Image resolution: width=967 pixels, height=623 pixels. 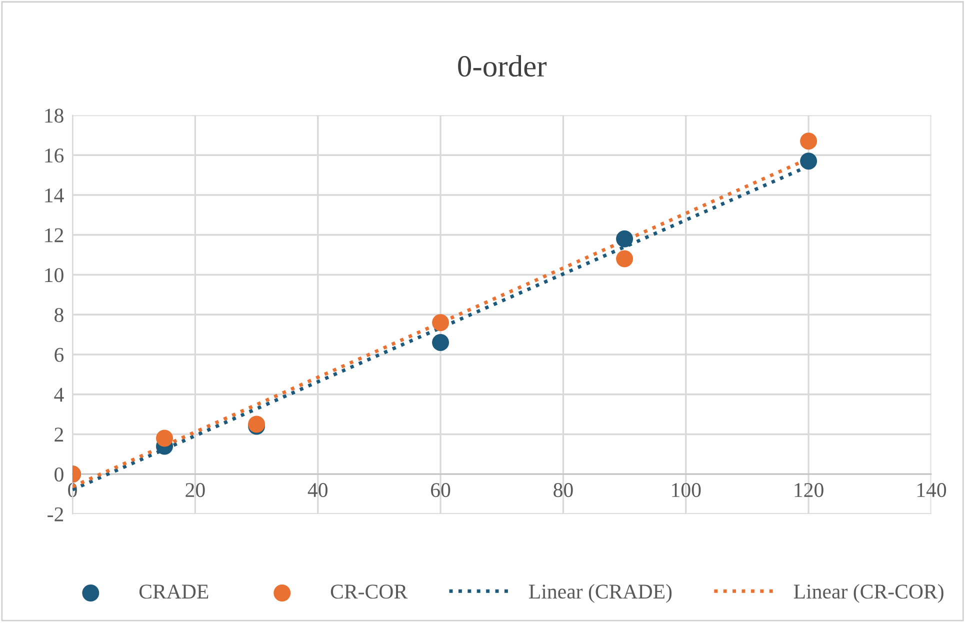 What do you see at coordinates (59, 474) in the screenshot?
I see `y-tick-label: 0` at bounding box center [59, 474].